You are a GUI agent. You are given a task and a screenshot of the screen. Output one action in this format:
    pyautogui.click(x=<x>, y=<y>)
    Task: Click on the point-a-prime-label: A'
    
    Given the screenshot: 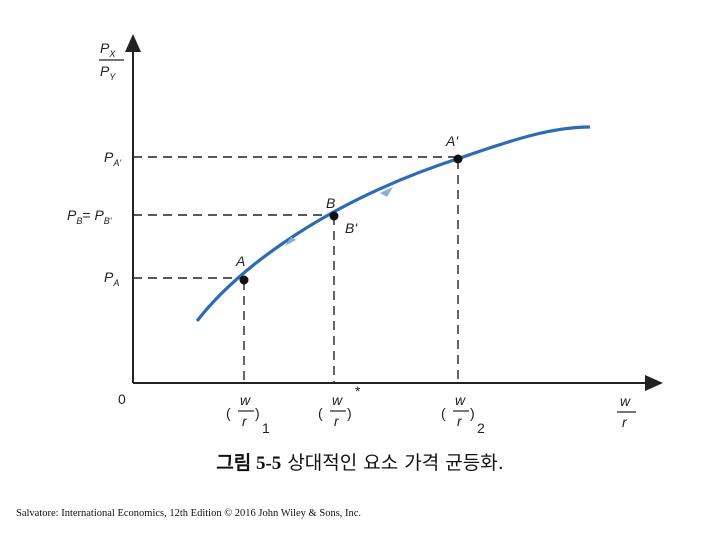 What is the action you would take?
    pyautogui.click(x=452, y=141)
    